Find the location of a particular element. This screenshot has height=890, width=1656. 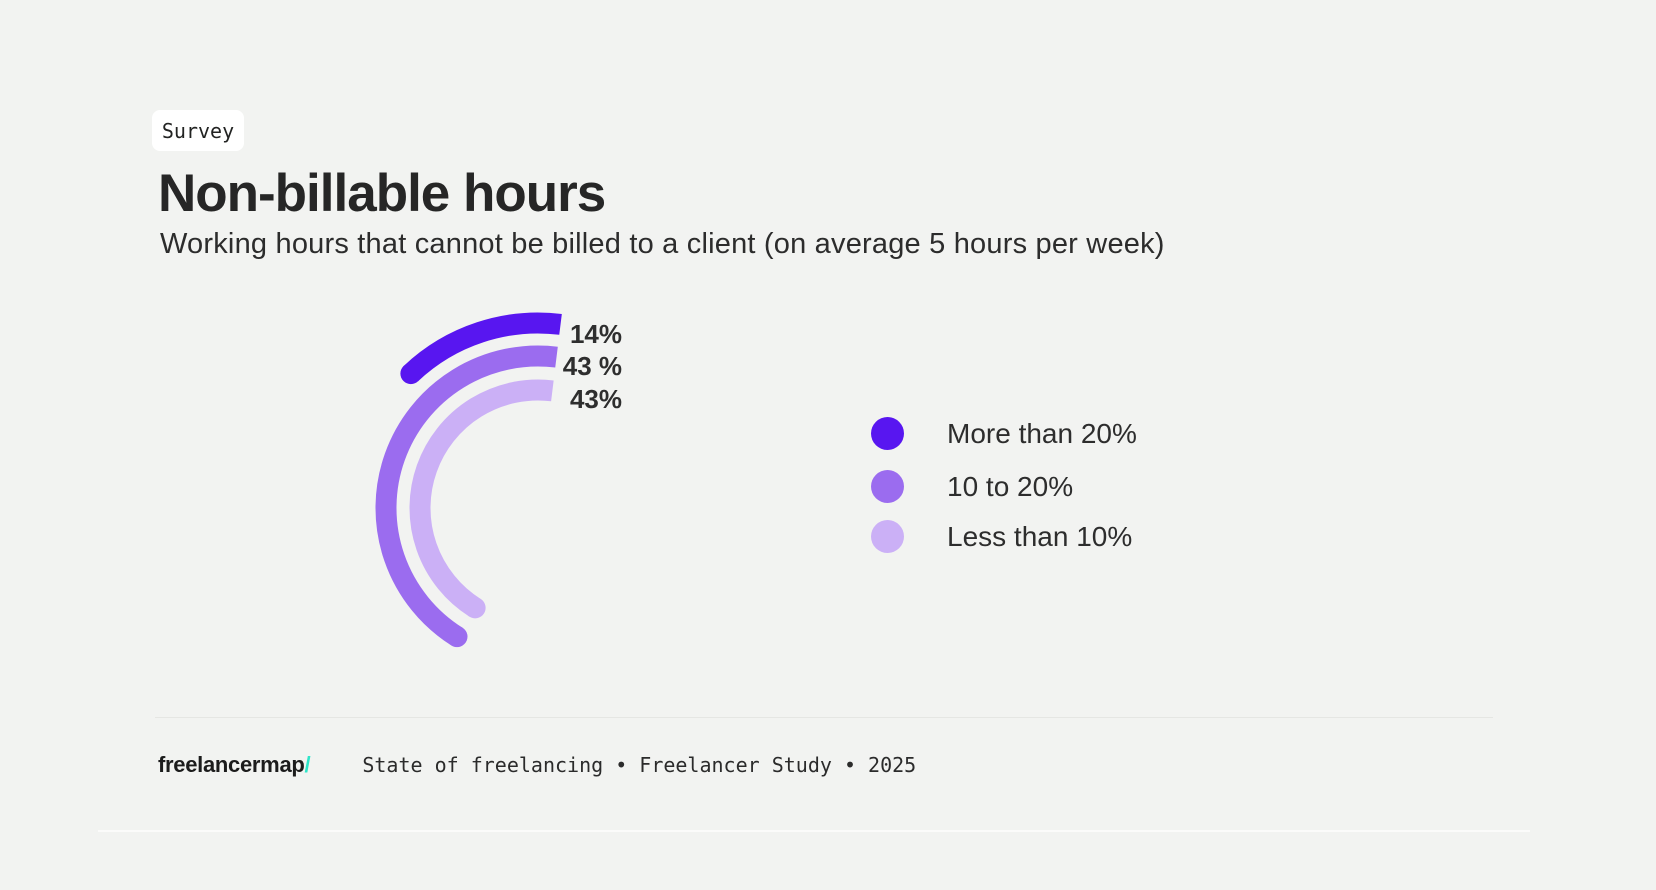

legend-item-more-than-20: More than 20% is located at coordinates (1004, 433).